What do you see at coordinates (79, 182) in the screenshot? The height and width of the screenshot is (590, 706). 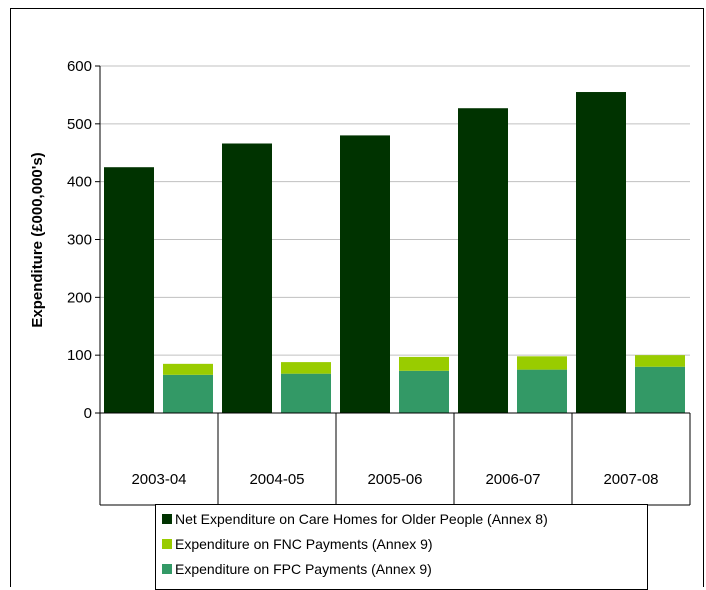 I see `y-tick-label: 400` at bounding box center [79, 182].